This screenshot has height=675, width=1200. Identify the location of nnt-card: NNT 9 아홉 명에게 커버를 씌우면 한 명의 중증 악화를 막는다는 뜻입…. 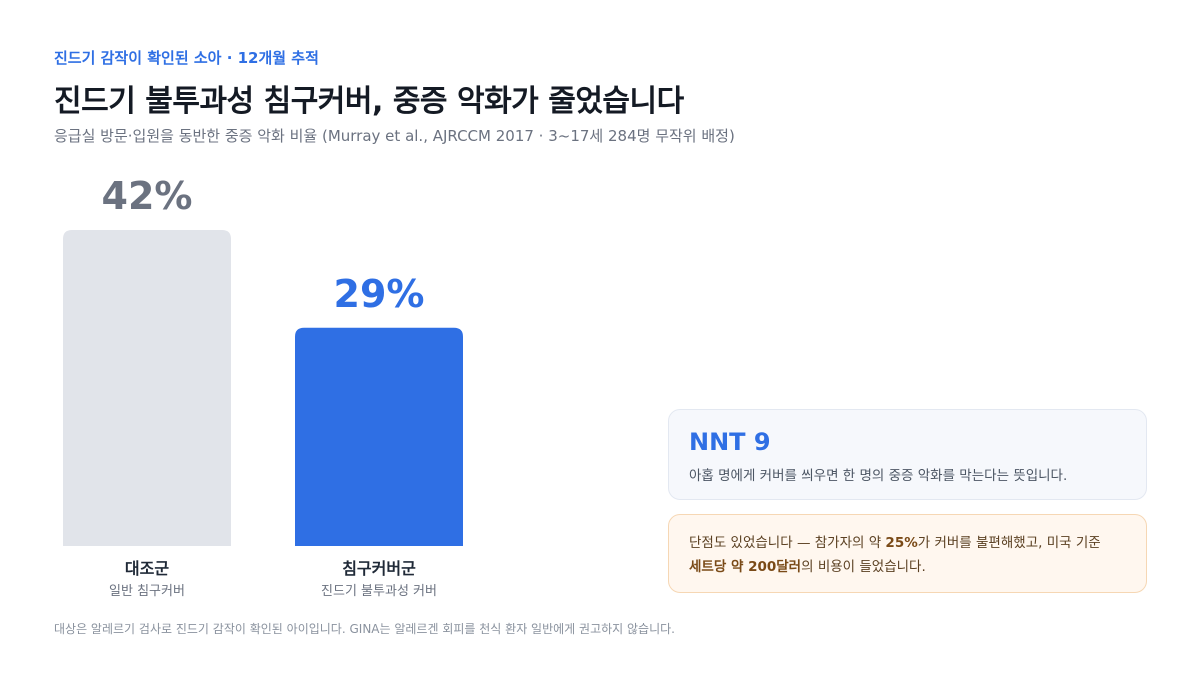
(907, 454).